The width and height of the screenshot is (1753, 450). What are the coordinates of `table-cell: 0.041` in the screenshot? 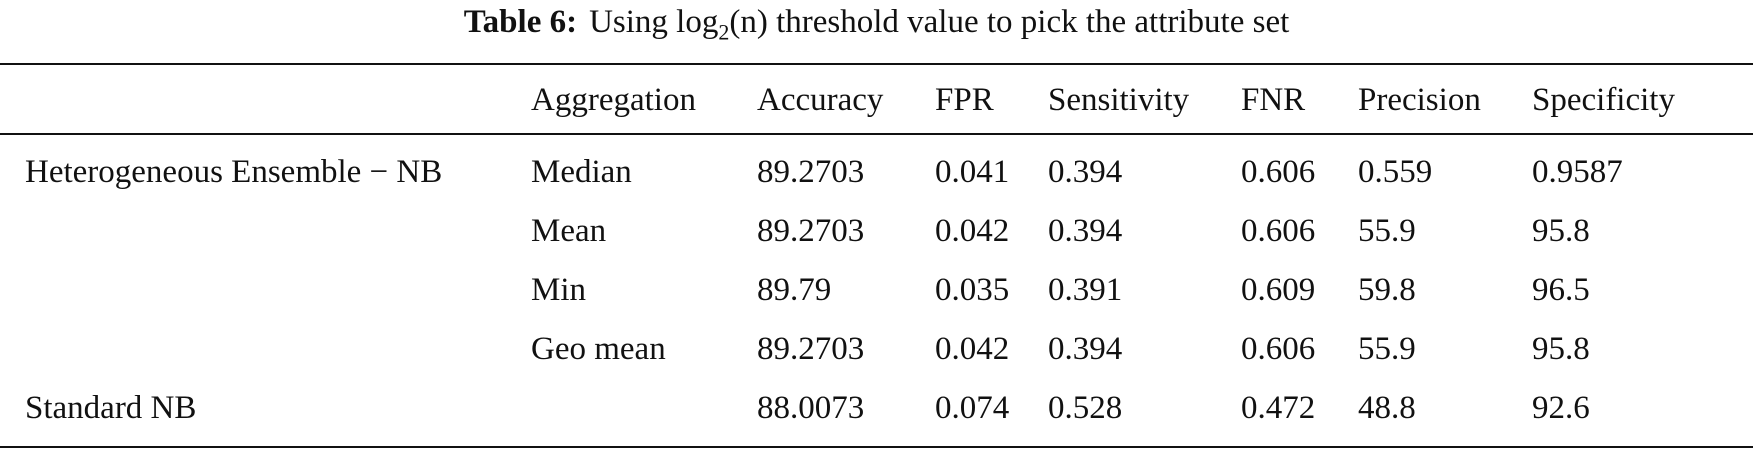 It's located at (972, 172).